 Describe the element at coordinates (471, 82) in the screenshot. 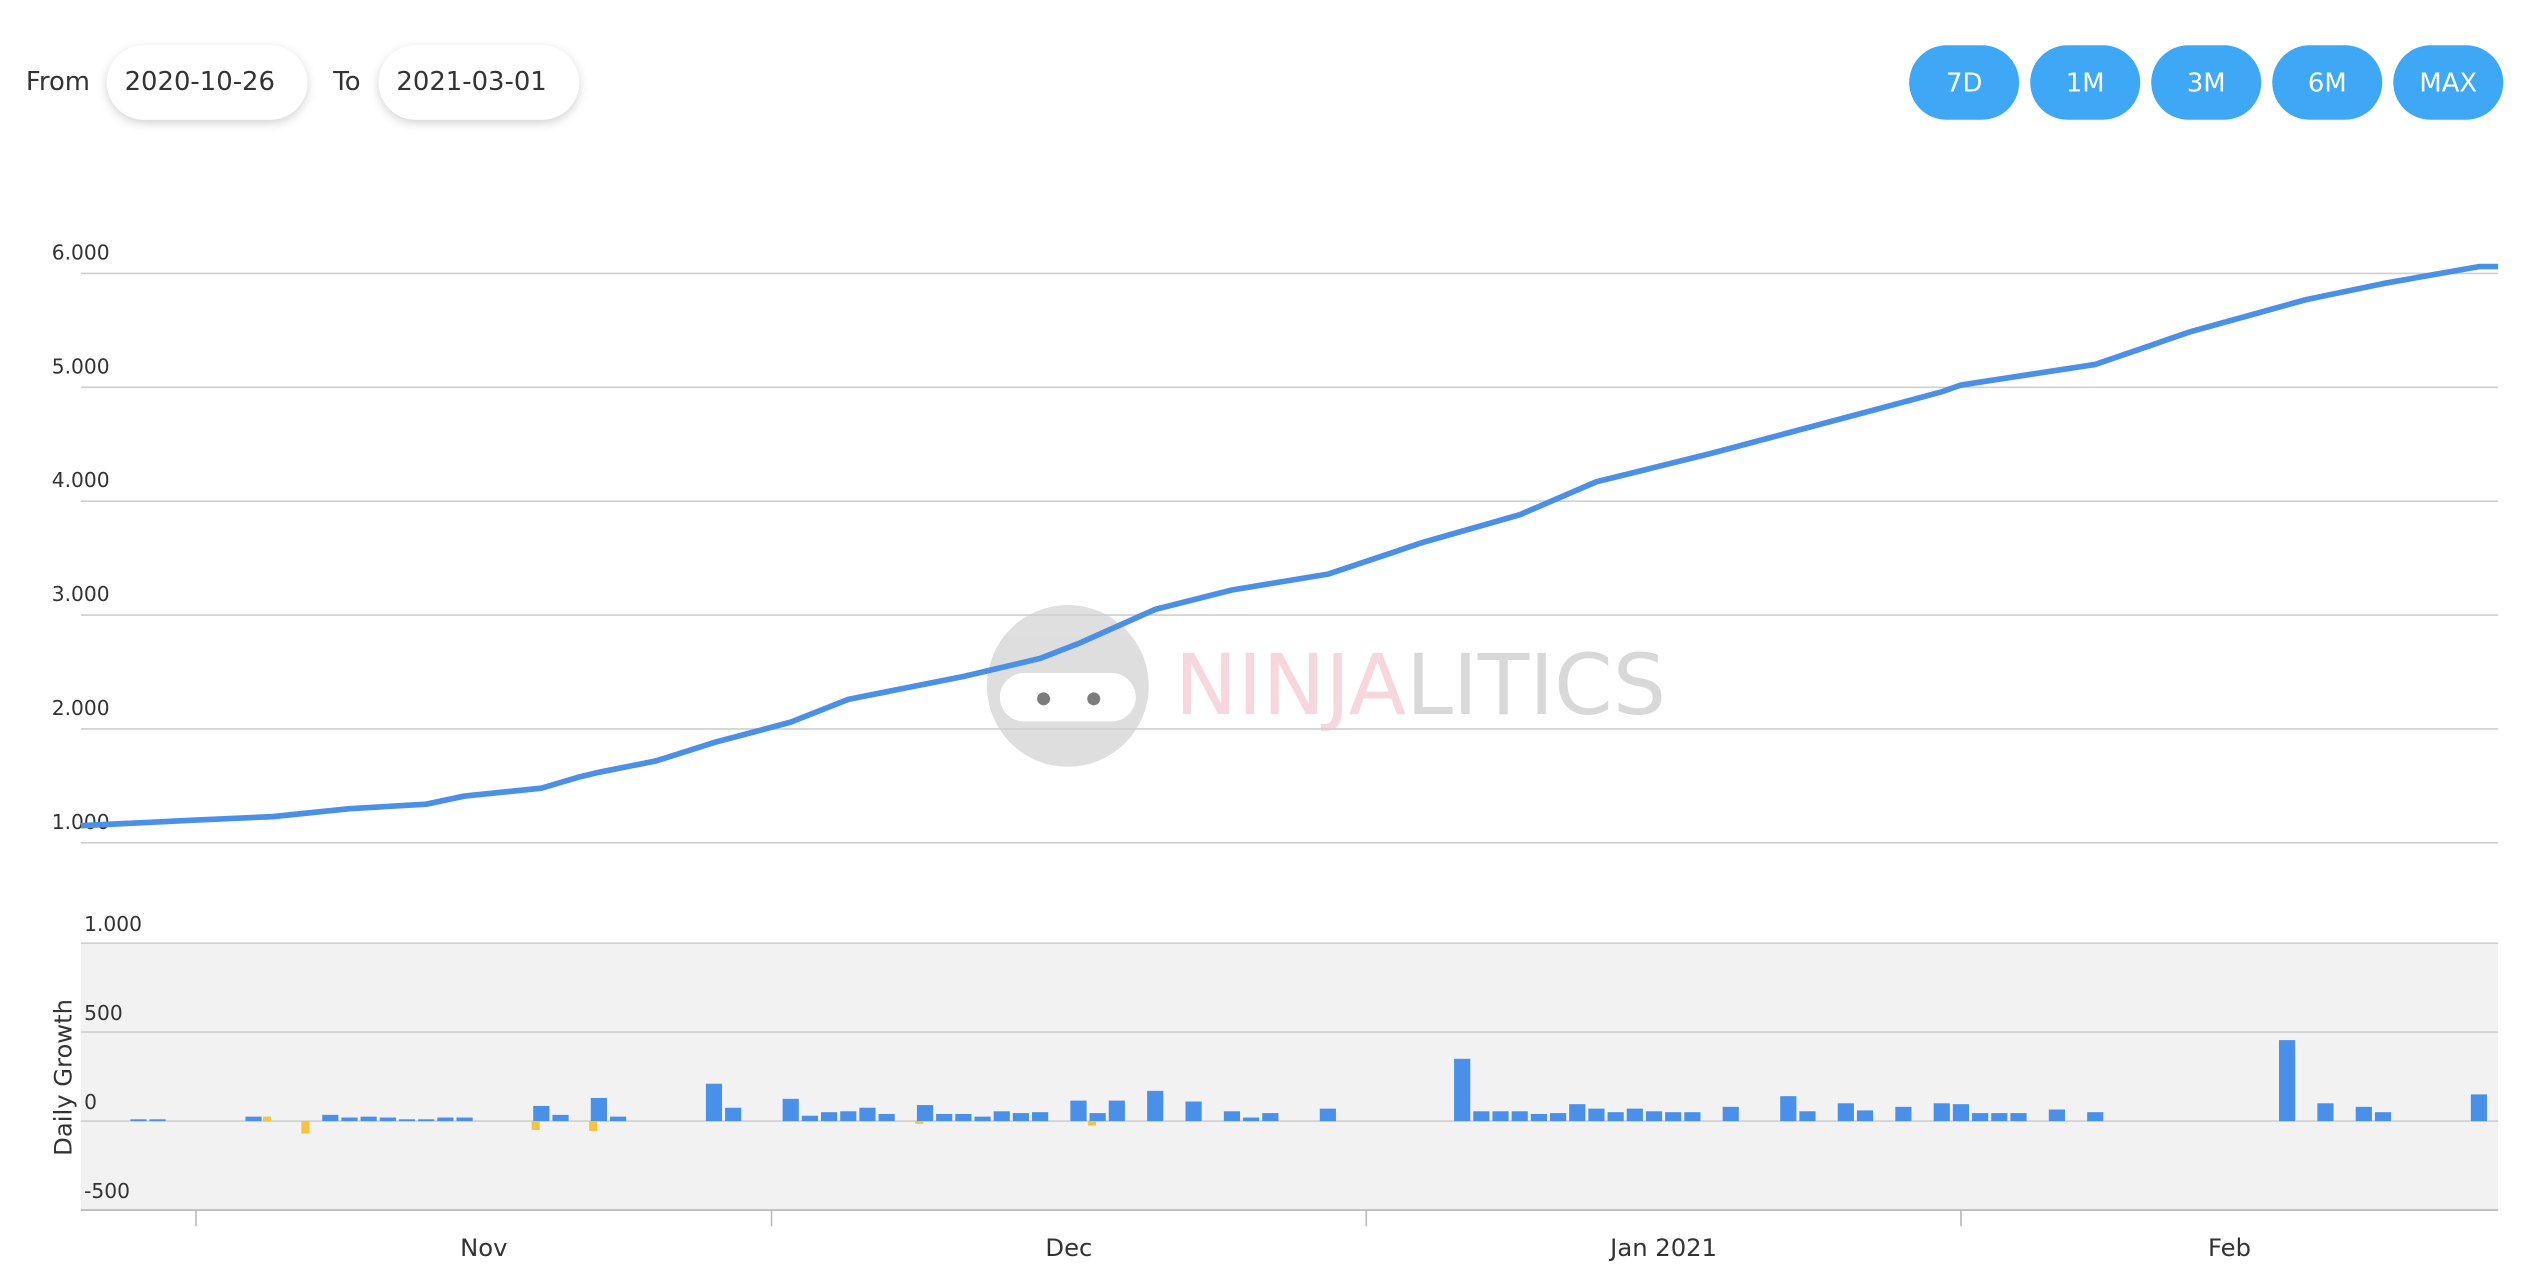

I see `to-value: 2021-03-01` at that location.